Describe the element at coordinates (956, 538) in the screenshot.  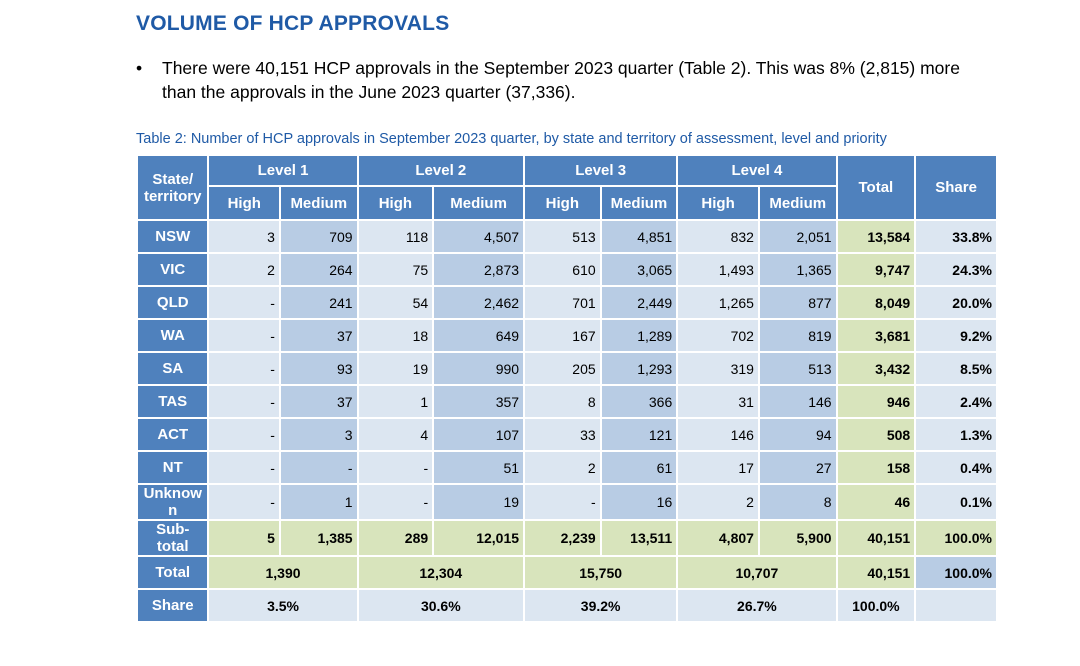
I see `subtotal-share-cell: 100.0%` at that location.